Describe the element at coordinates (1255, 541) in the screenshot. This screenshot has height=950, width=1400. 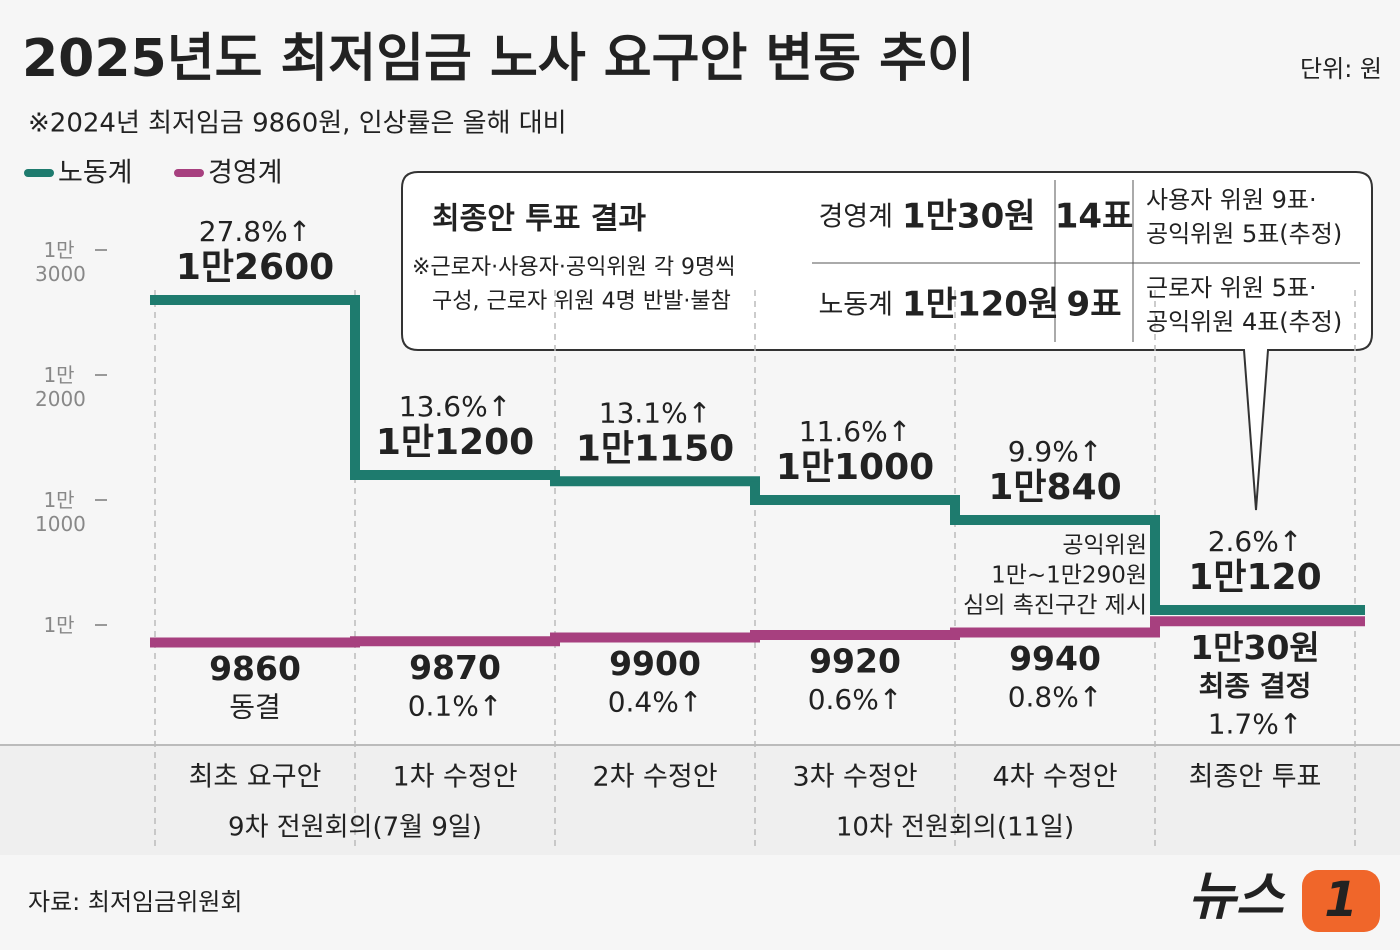
I see `change-label: 2.6%↑` at that location.